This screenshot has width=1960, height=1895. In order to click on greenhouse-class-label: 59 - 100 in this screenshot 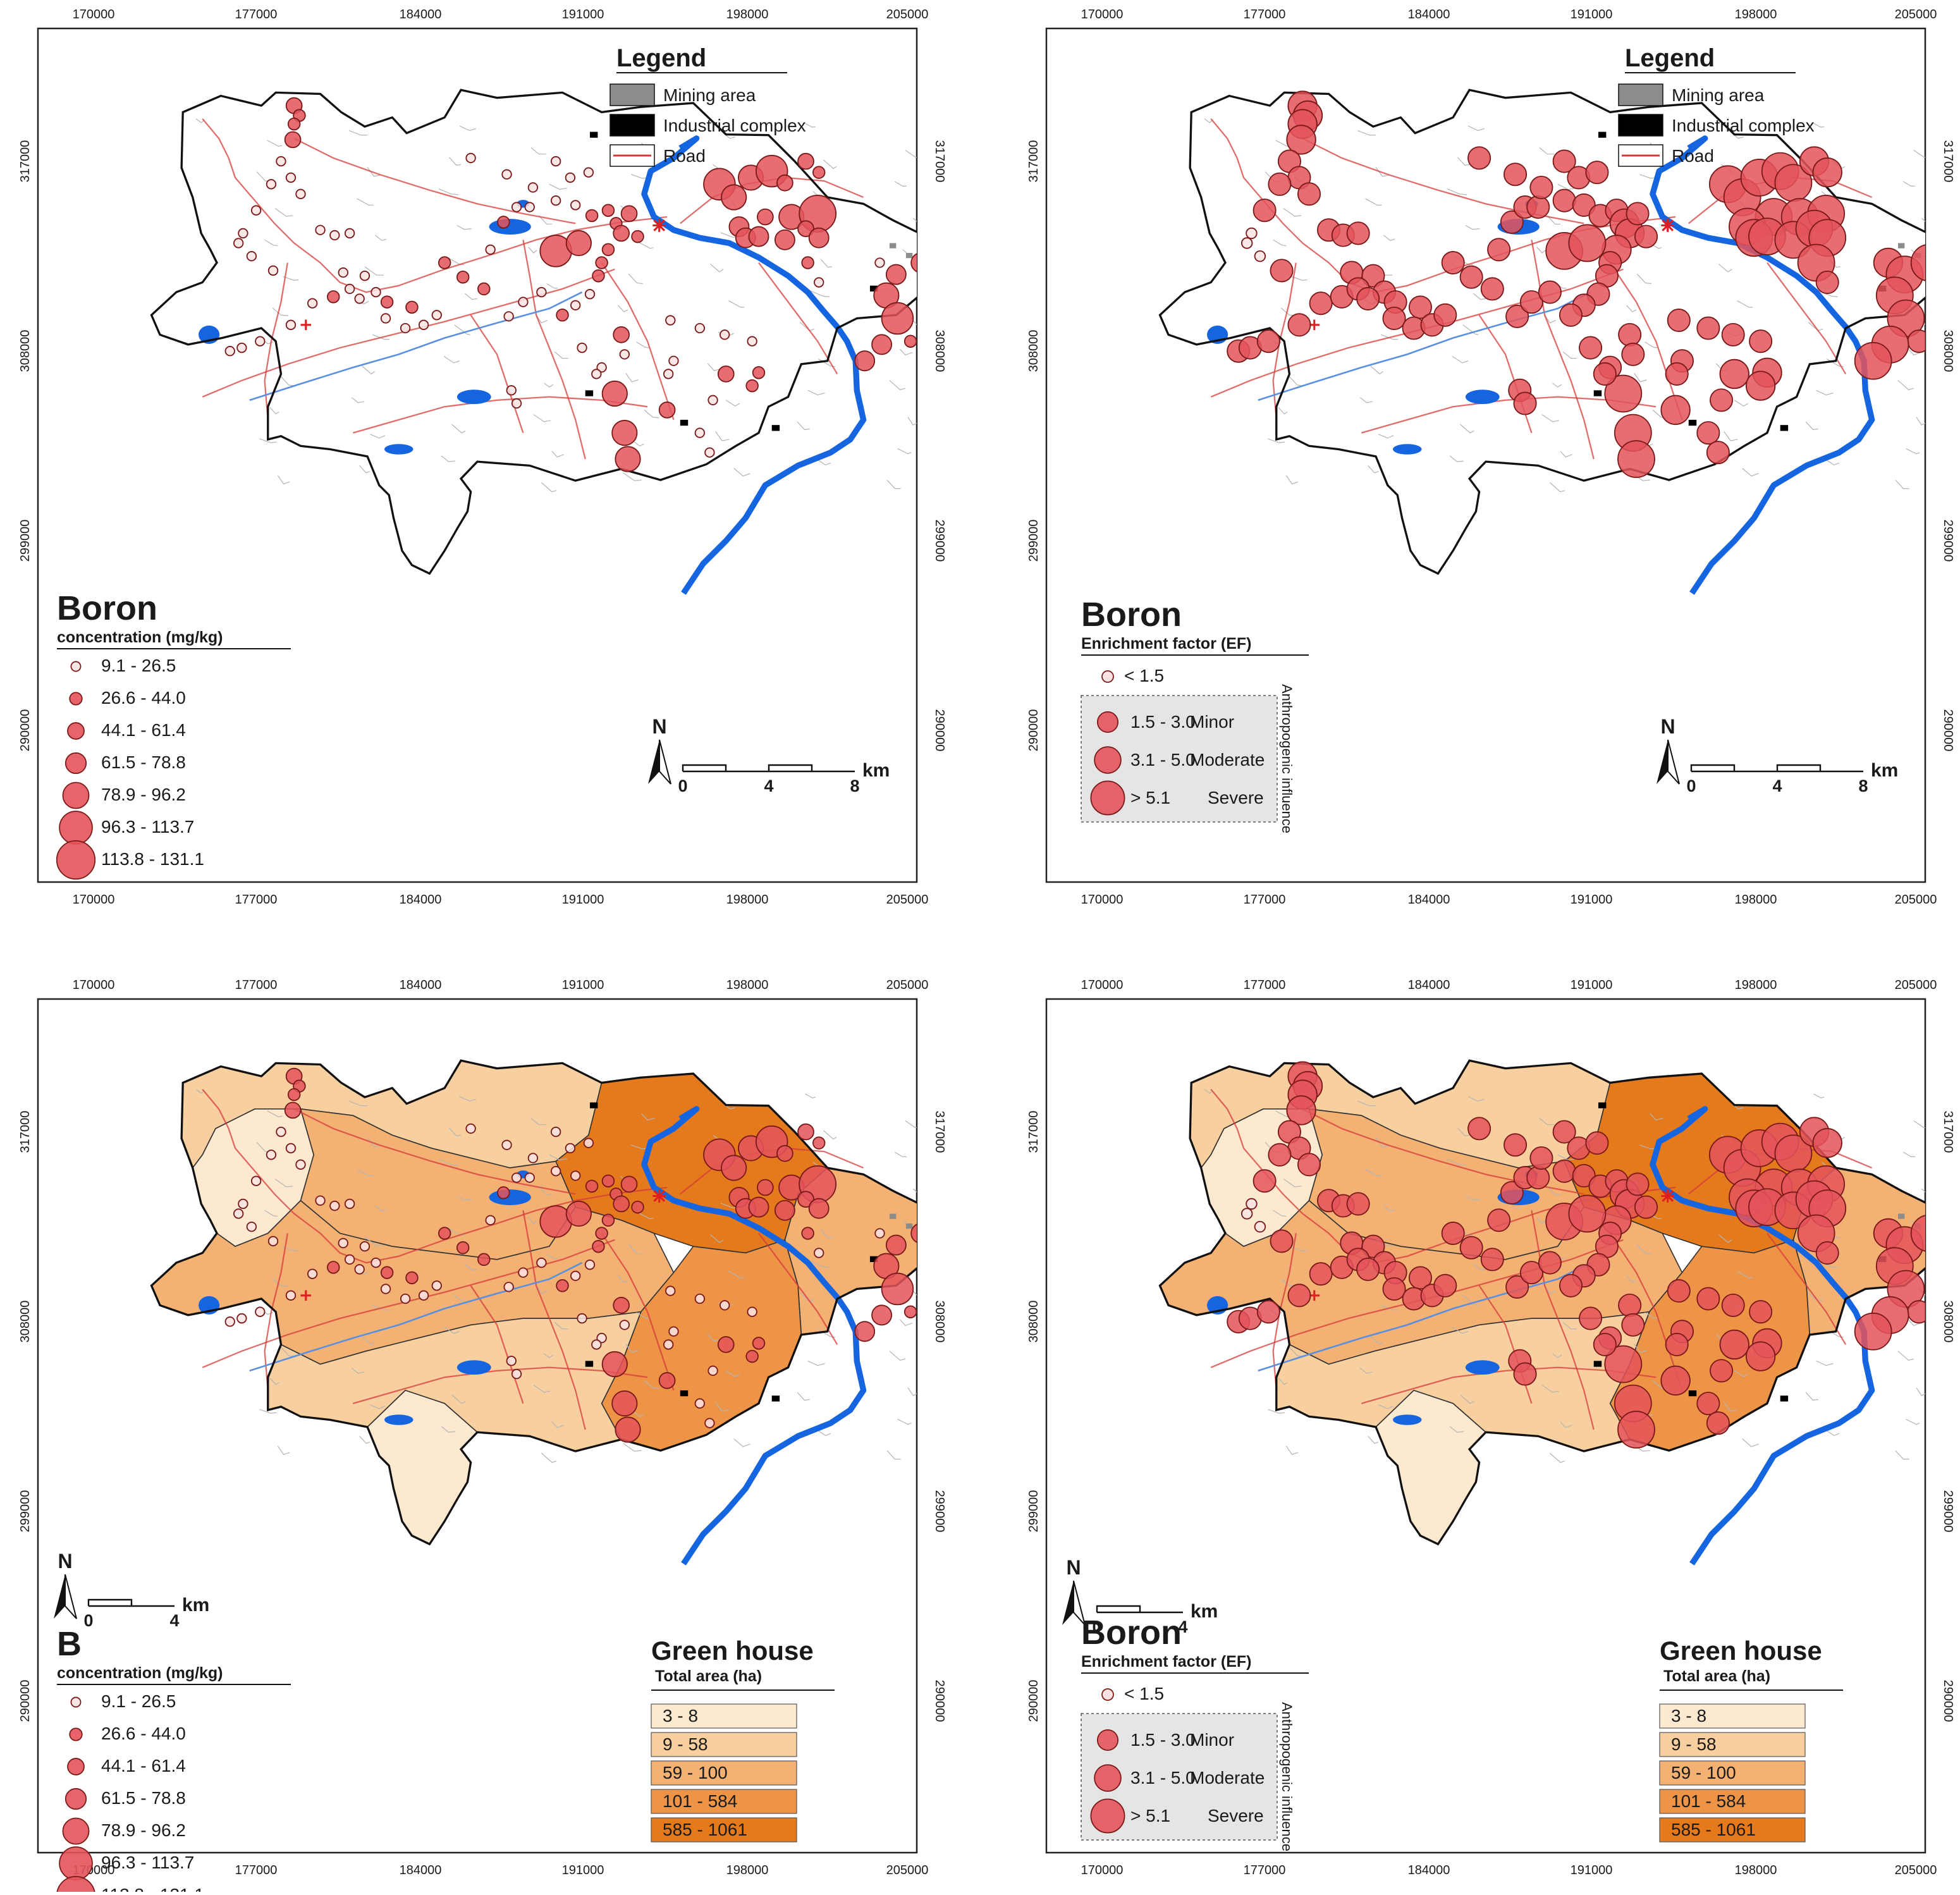, I will do `click(1703, 1772)`.